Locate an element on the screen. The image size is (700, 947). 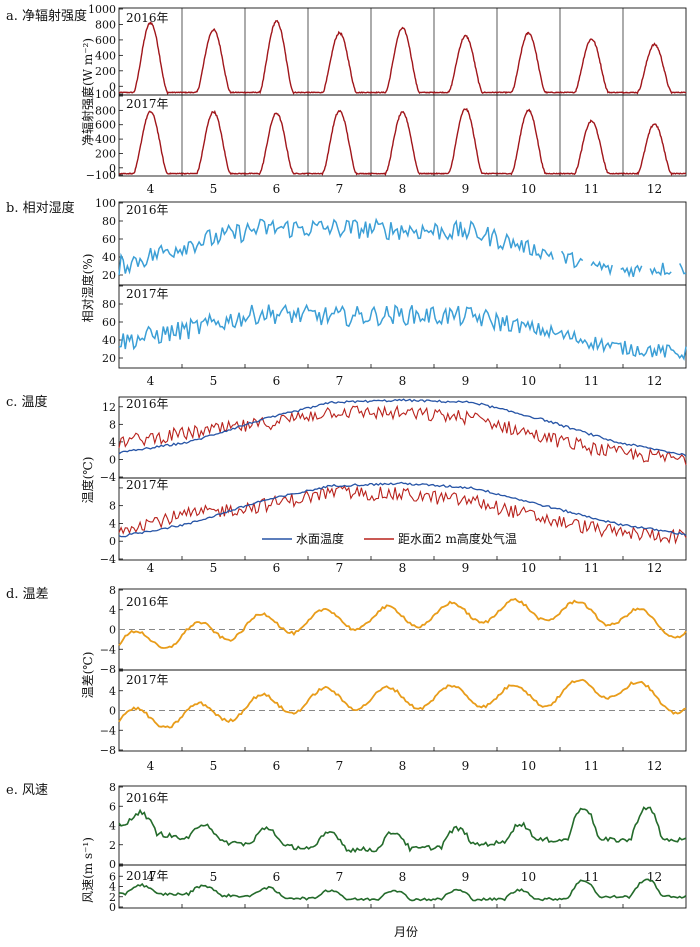
panel-a-year-top: 2016年 is located at coordinates (147, 18).